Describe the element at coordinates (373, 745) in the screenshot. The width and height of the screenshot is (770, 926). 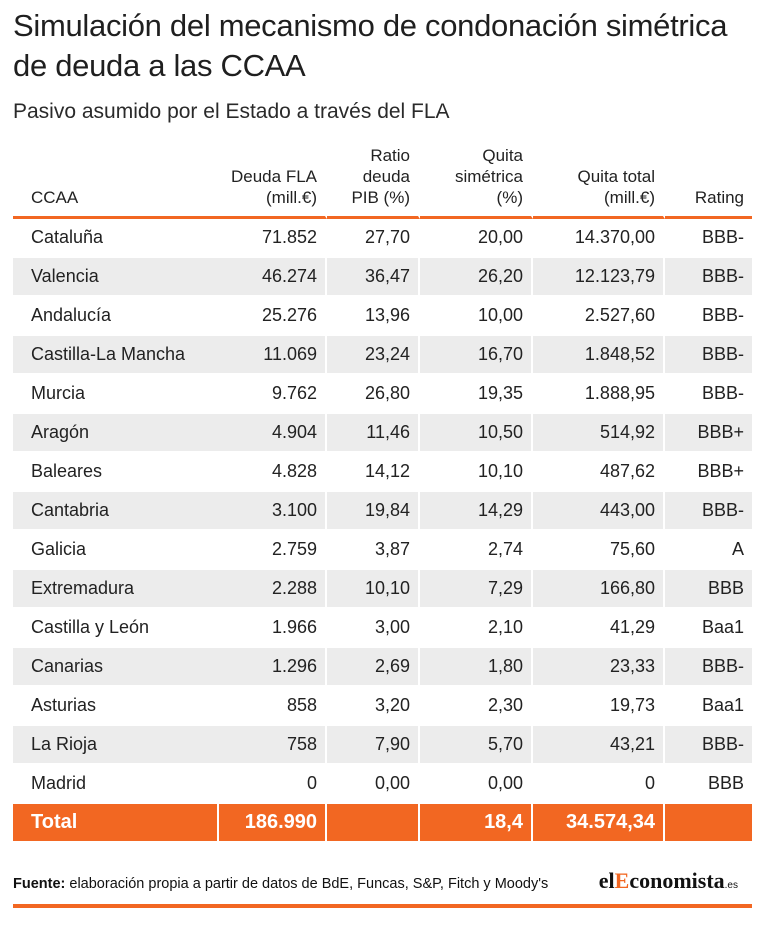
I see `cell-ratio: 7,90` at that location.